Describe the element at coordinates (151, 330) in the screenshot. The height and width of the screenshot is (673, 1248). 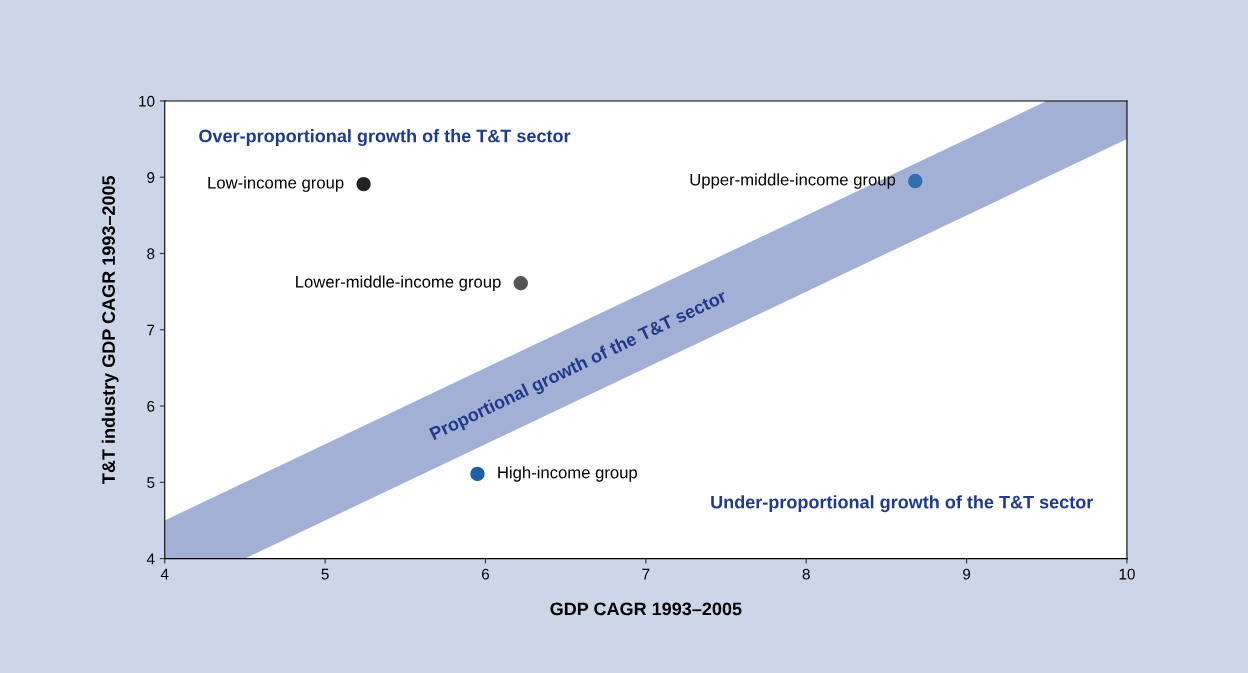
I see `y-tick-label: 7` at that location.